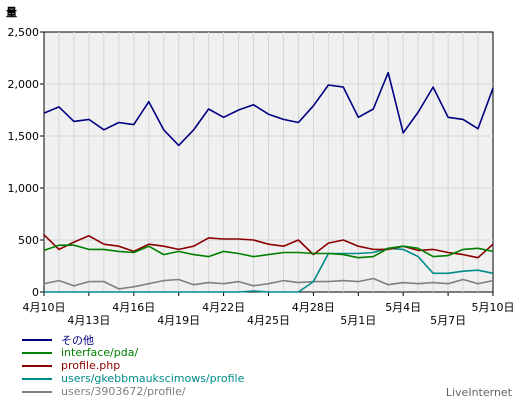 Image resolution: width=520 pixels, height=405 pixels. I want to click on watermark-liveinternet: LiveInternet, so click(478, 392).